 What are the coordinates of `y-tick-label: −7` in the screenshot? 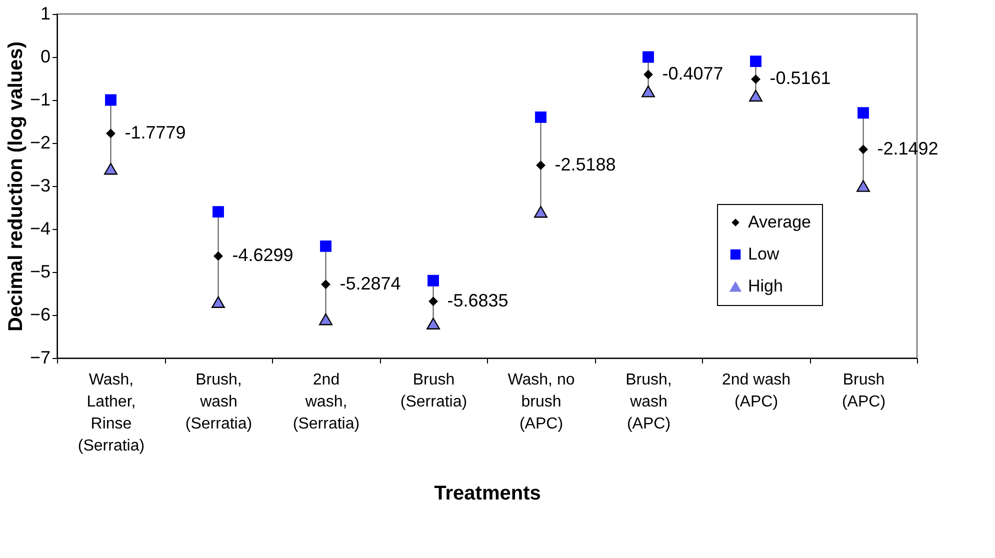 It's located at (40, 358).